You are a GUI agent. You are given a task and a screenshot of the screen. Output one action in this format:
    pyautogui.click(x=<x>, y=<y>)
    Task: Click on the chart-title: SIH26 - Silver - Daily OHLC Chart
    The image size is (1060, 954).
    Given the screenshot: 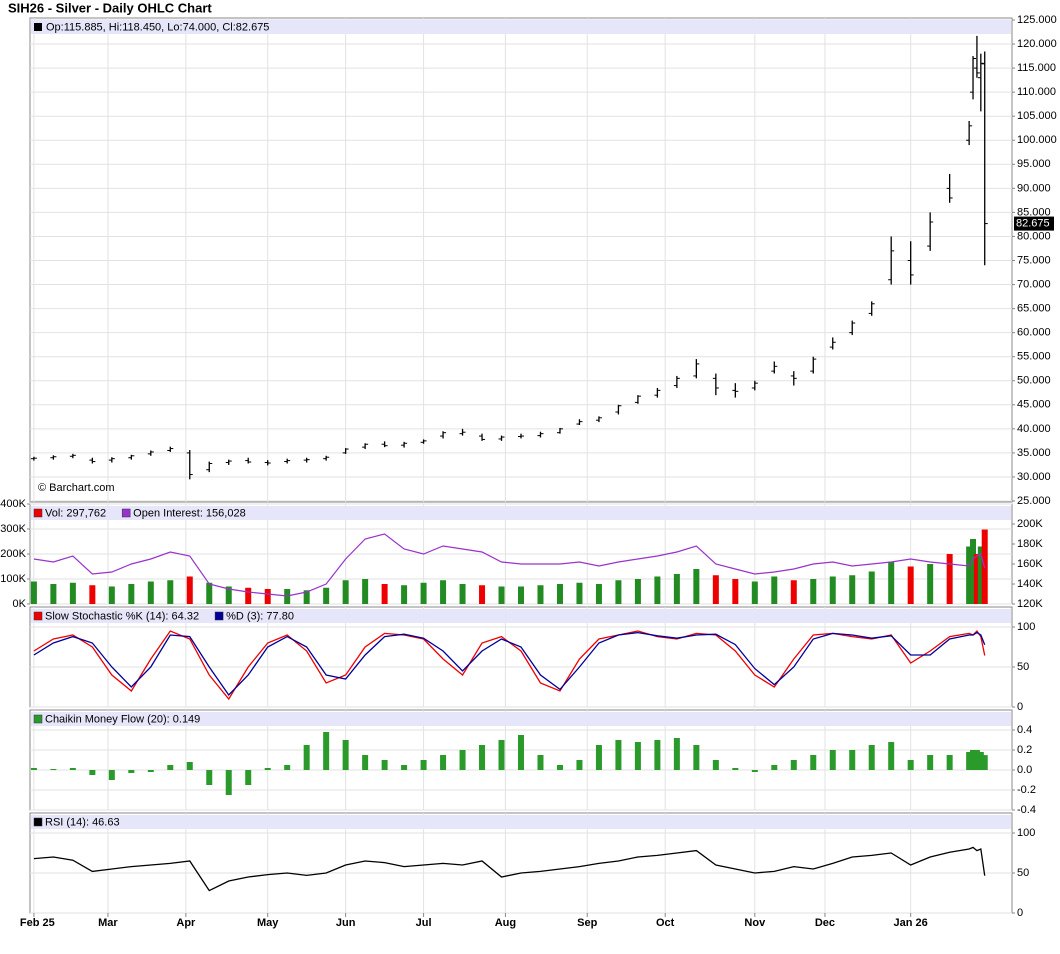 What is the action you would take?
    pyautogui.click(x=110, y=7)
    